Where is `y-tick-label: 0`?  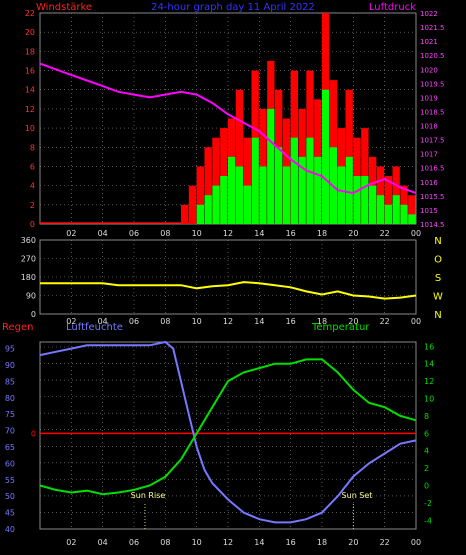
y-tick-label: 0 is located at coordinates (33, 314).